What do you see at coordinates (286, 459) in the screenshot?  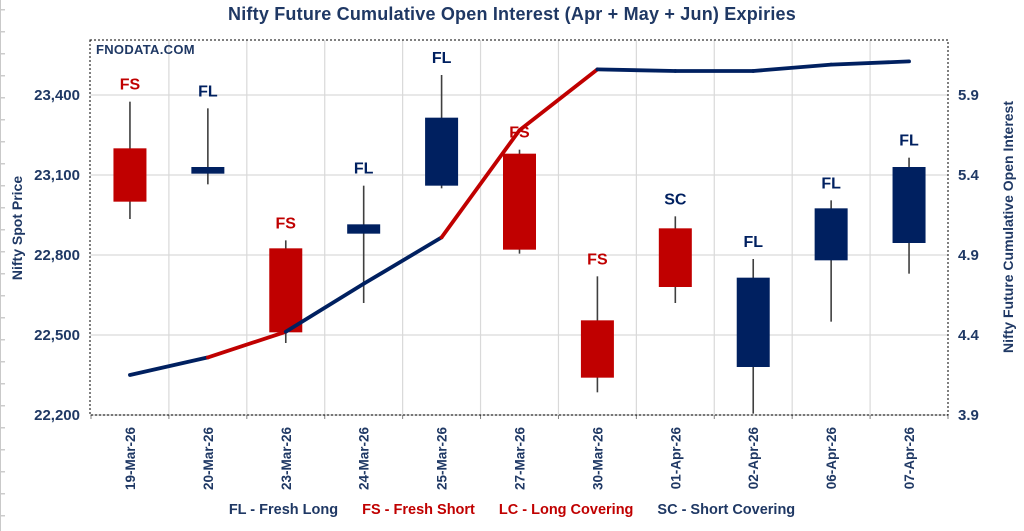 I see `date-label: 23-Mar-26` at bounding box center [286, 459].